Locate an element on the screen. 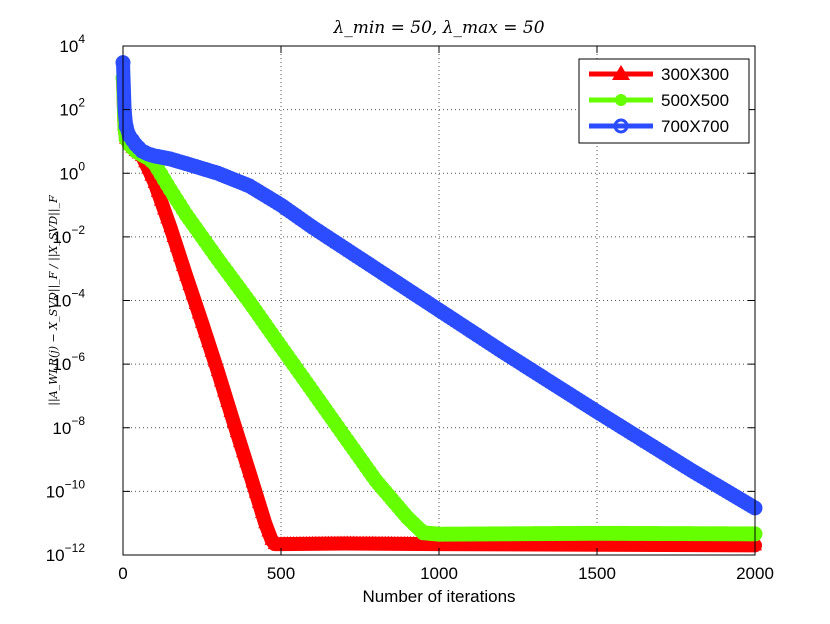 This screenshot has height=624, width=830. x-tick-label: 2000 is located at coordinates (755, 573).